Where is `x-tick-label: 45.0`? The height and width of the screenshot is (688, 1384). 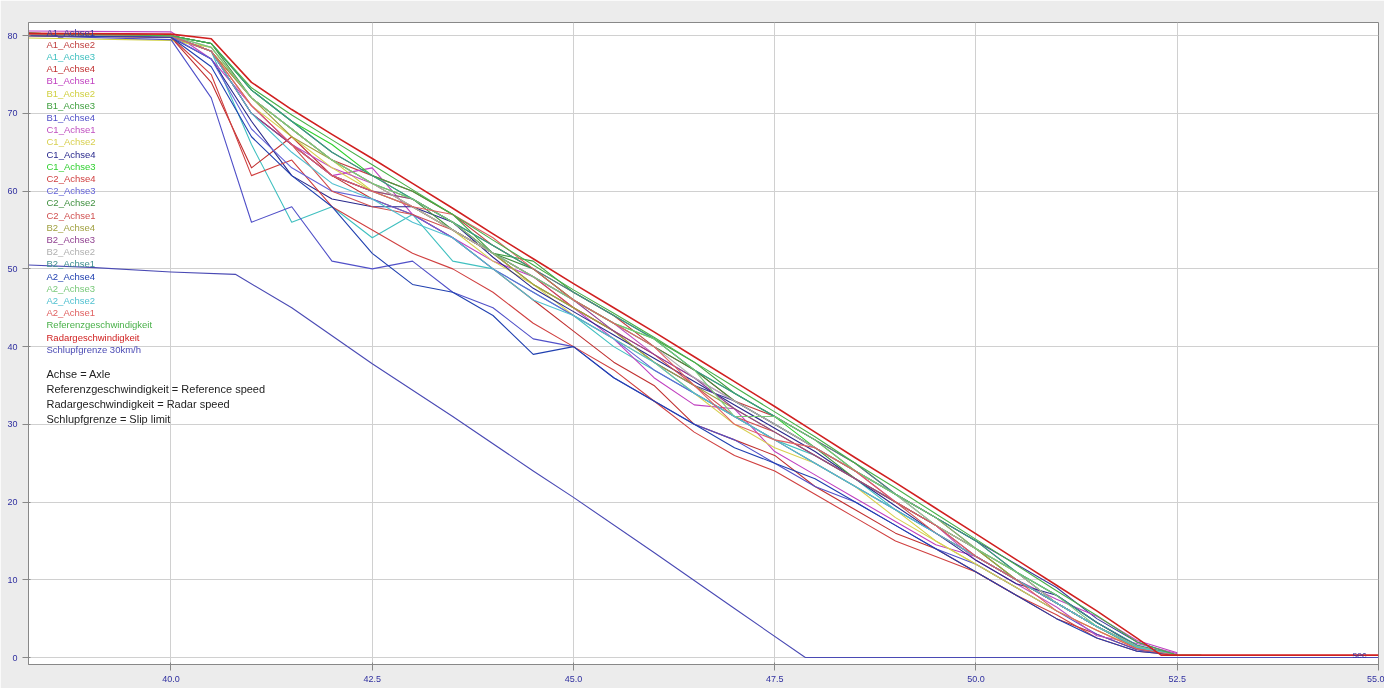 x-tick-label: 45.0 is located at coordinates (573, 678).